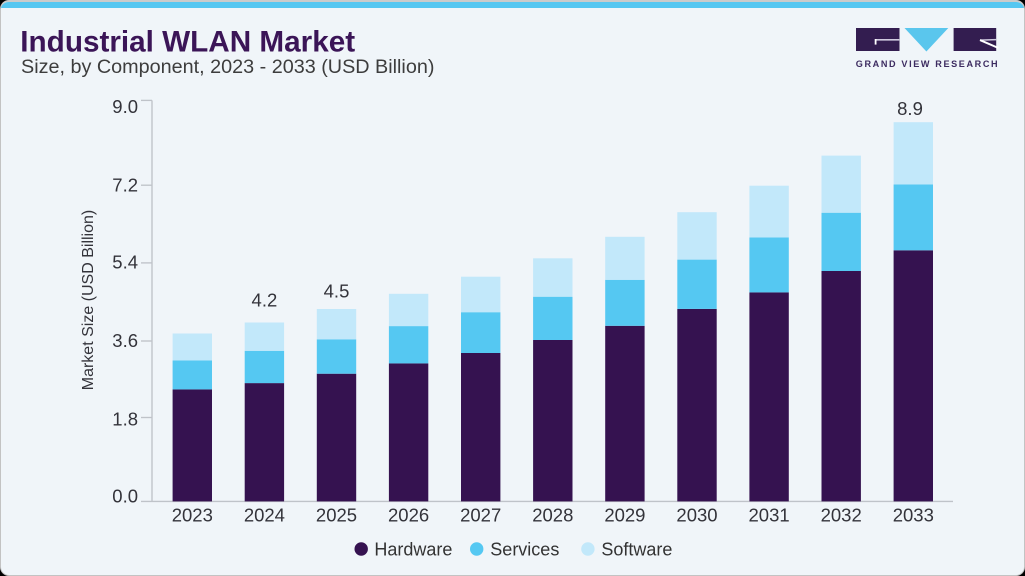 Image resolution: width=1025 pixels, height=576 pixels. Describe the element at coordinates (88, 300) in the screenshot. I see `svg-text: Market Size (USD Billion)` at that location.